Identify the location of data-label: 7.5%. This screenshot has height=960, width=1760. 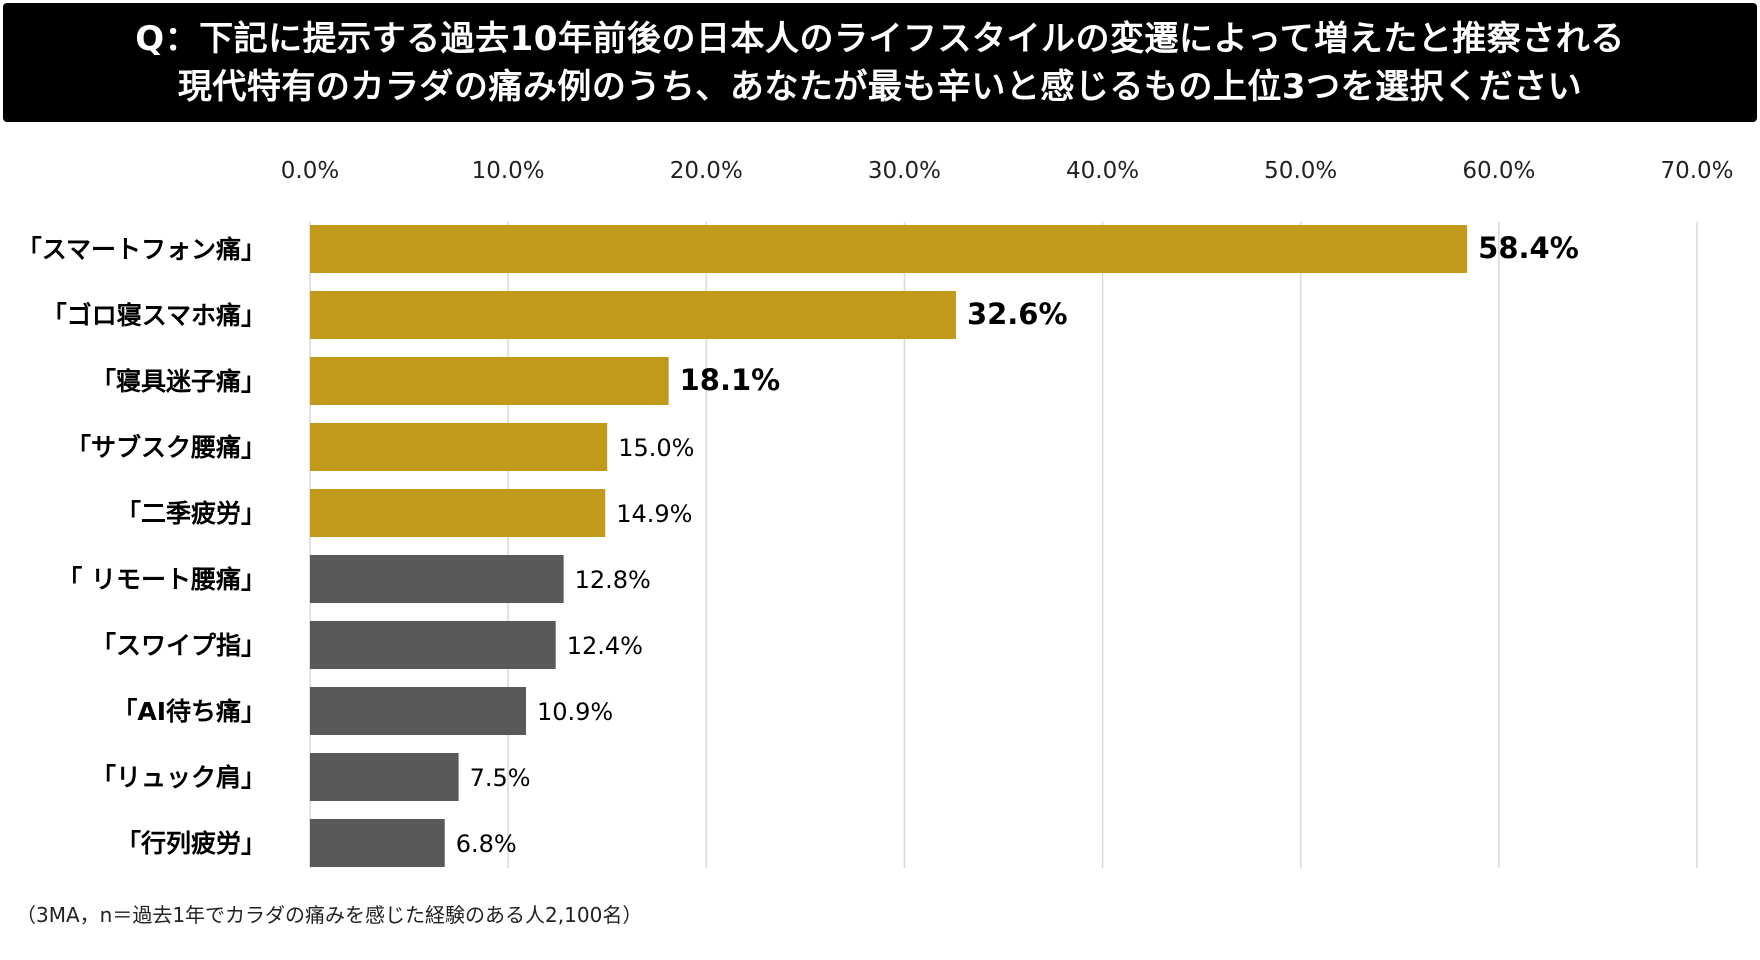
(500, 778).